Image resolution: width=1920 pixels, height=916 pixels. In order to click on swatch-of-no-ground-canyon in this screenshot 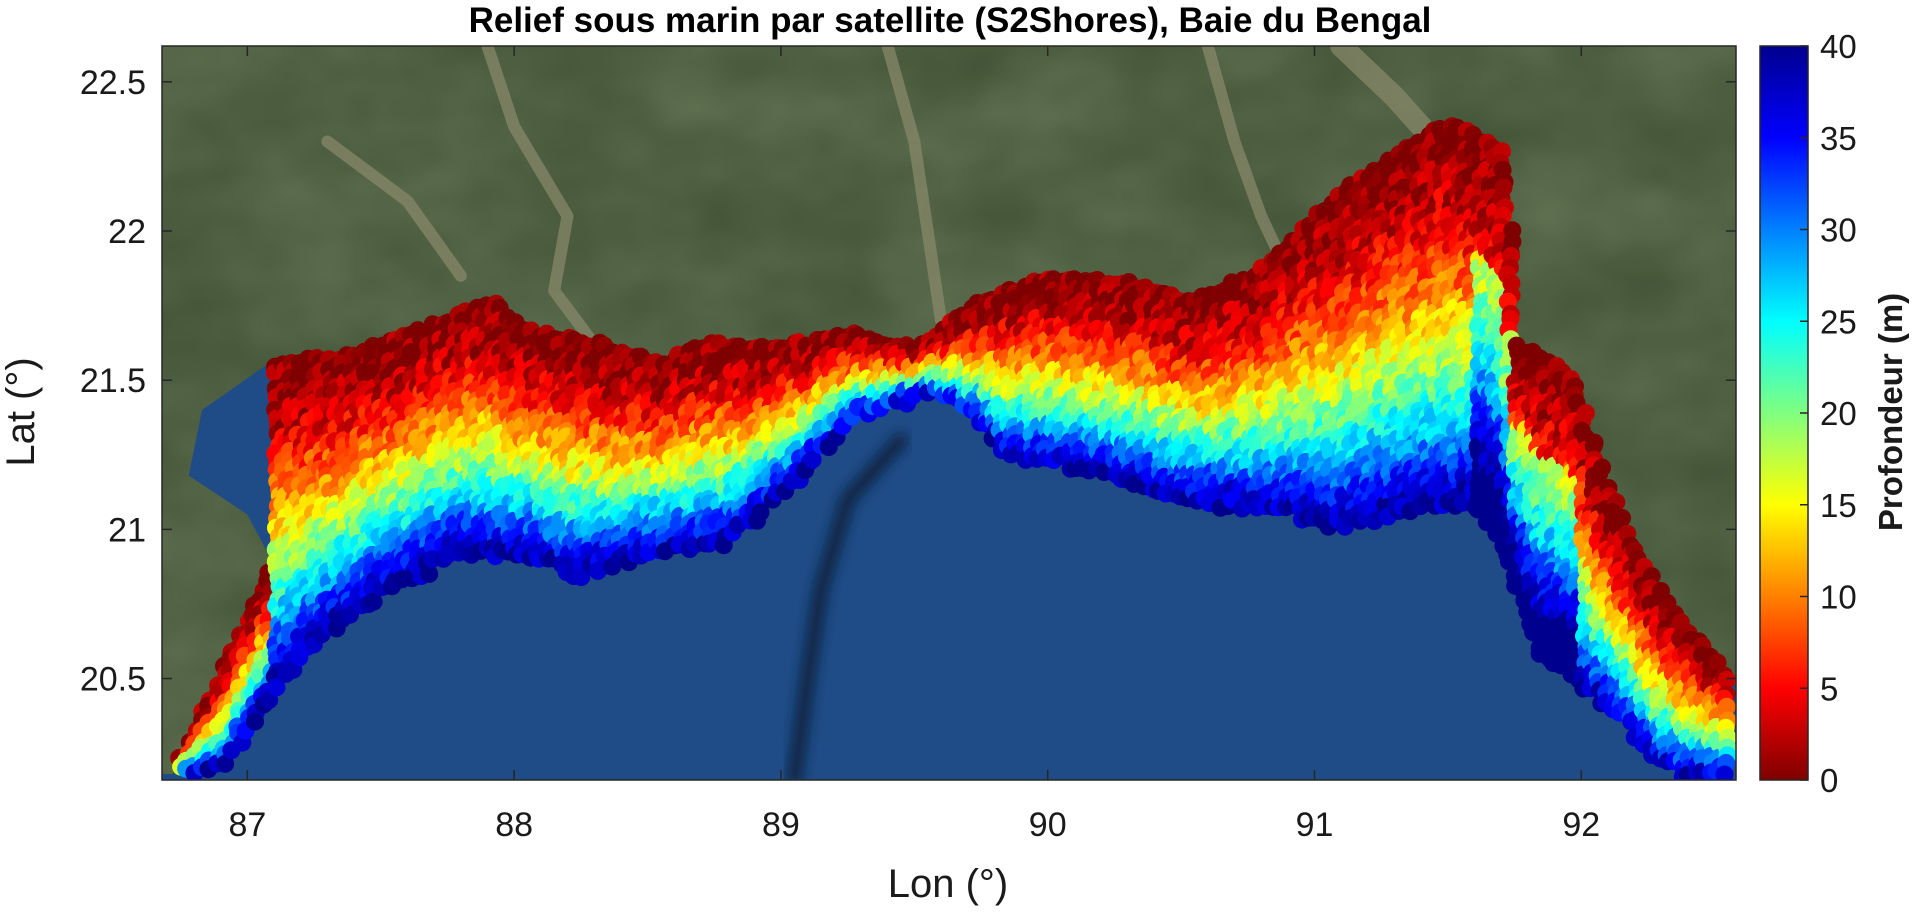, I will do `click(847, 606)`.